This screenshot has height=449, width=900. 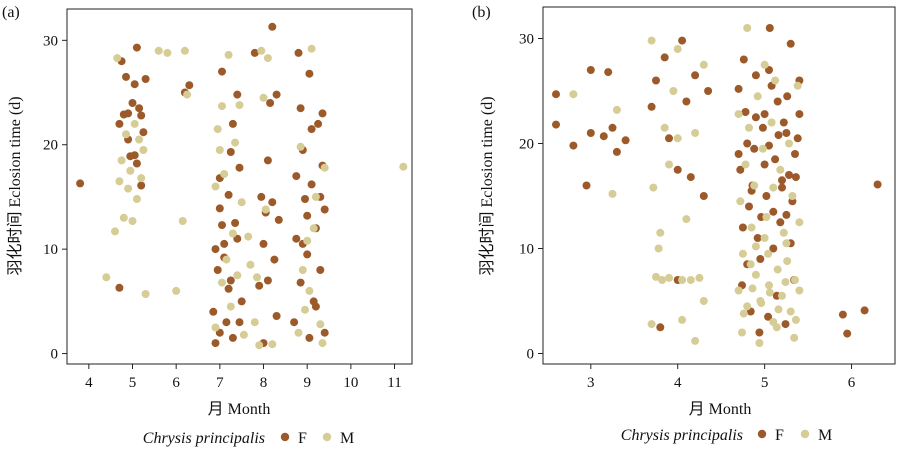 I want to click on y-tick-label-b: 20, so click(x=526, y=145).